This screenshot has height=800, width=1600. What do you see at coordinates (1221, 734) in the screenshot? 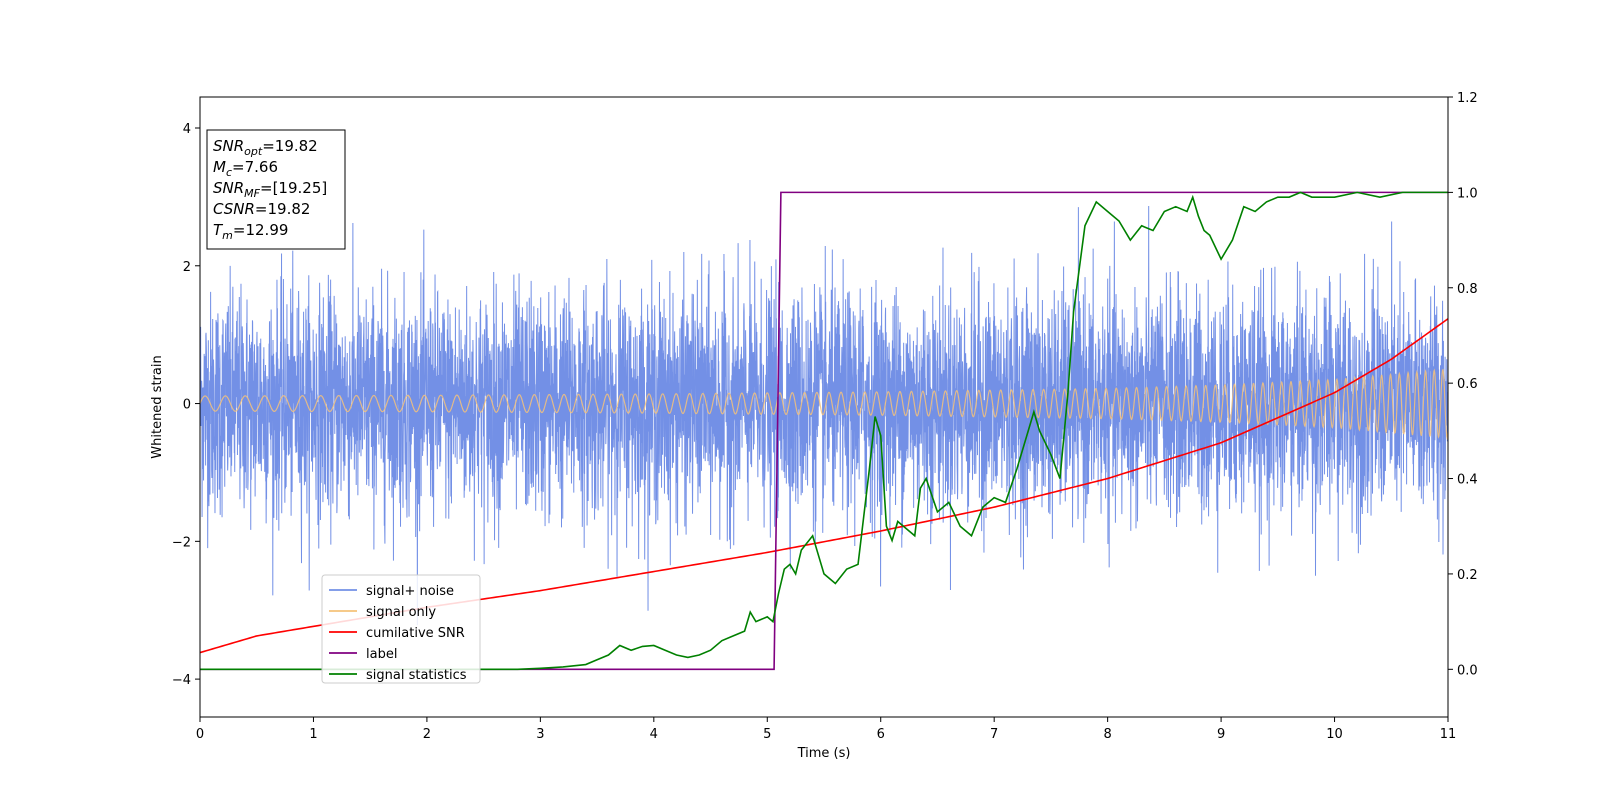
I see `x-tick-label: 9` at bounding box center [1221, 734].